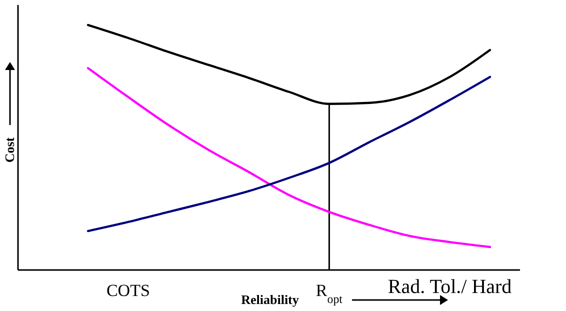 The image size is (566, 311). What do you see at coordinates (450, 287) in the screenshot?
I see `x-tick-label: Rad. Tol./ Hard` at bounding box center [450, 287].